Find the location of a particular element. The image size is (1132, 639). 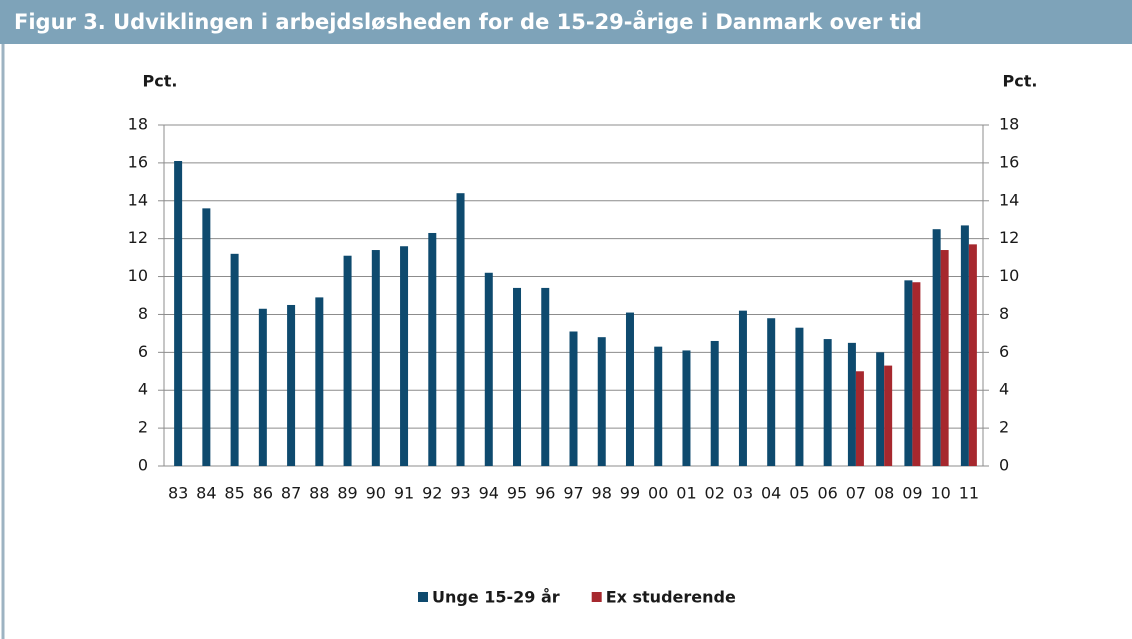

y-tick-label: 12 is located at coordinates (138, 237).